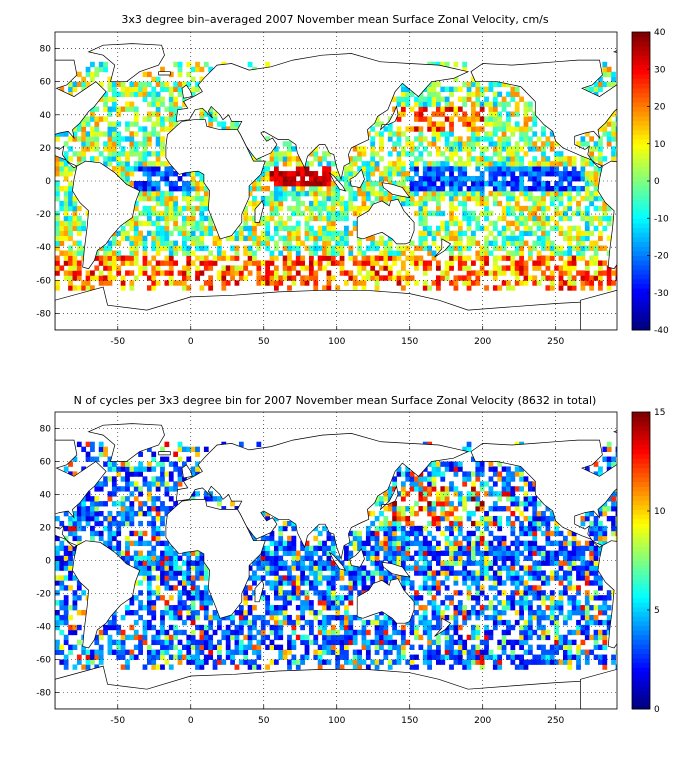 This screenshot has width=696, height=760. Describe the element at coordinates (337, 336) in the screenshot. I see `x-axis: -50 0 50 100 150 200 250` at that location.